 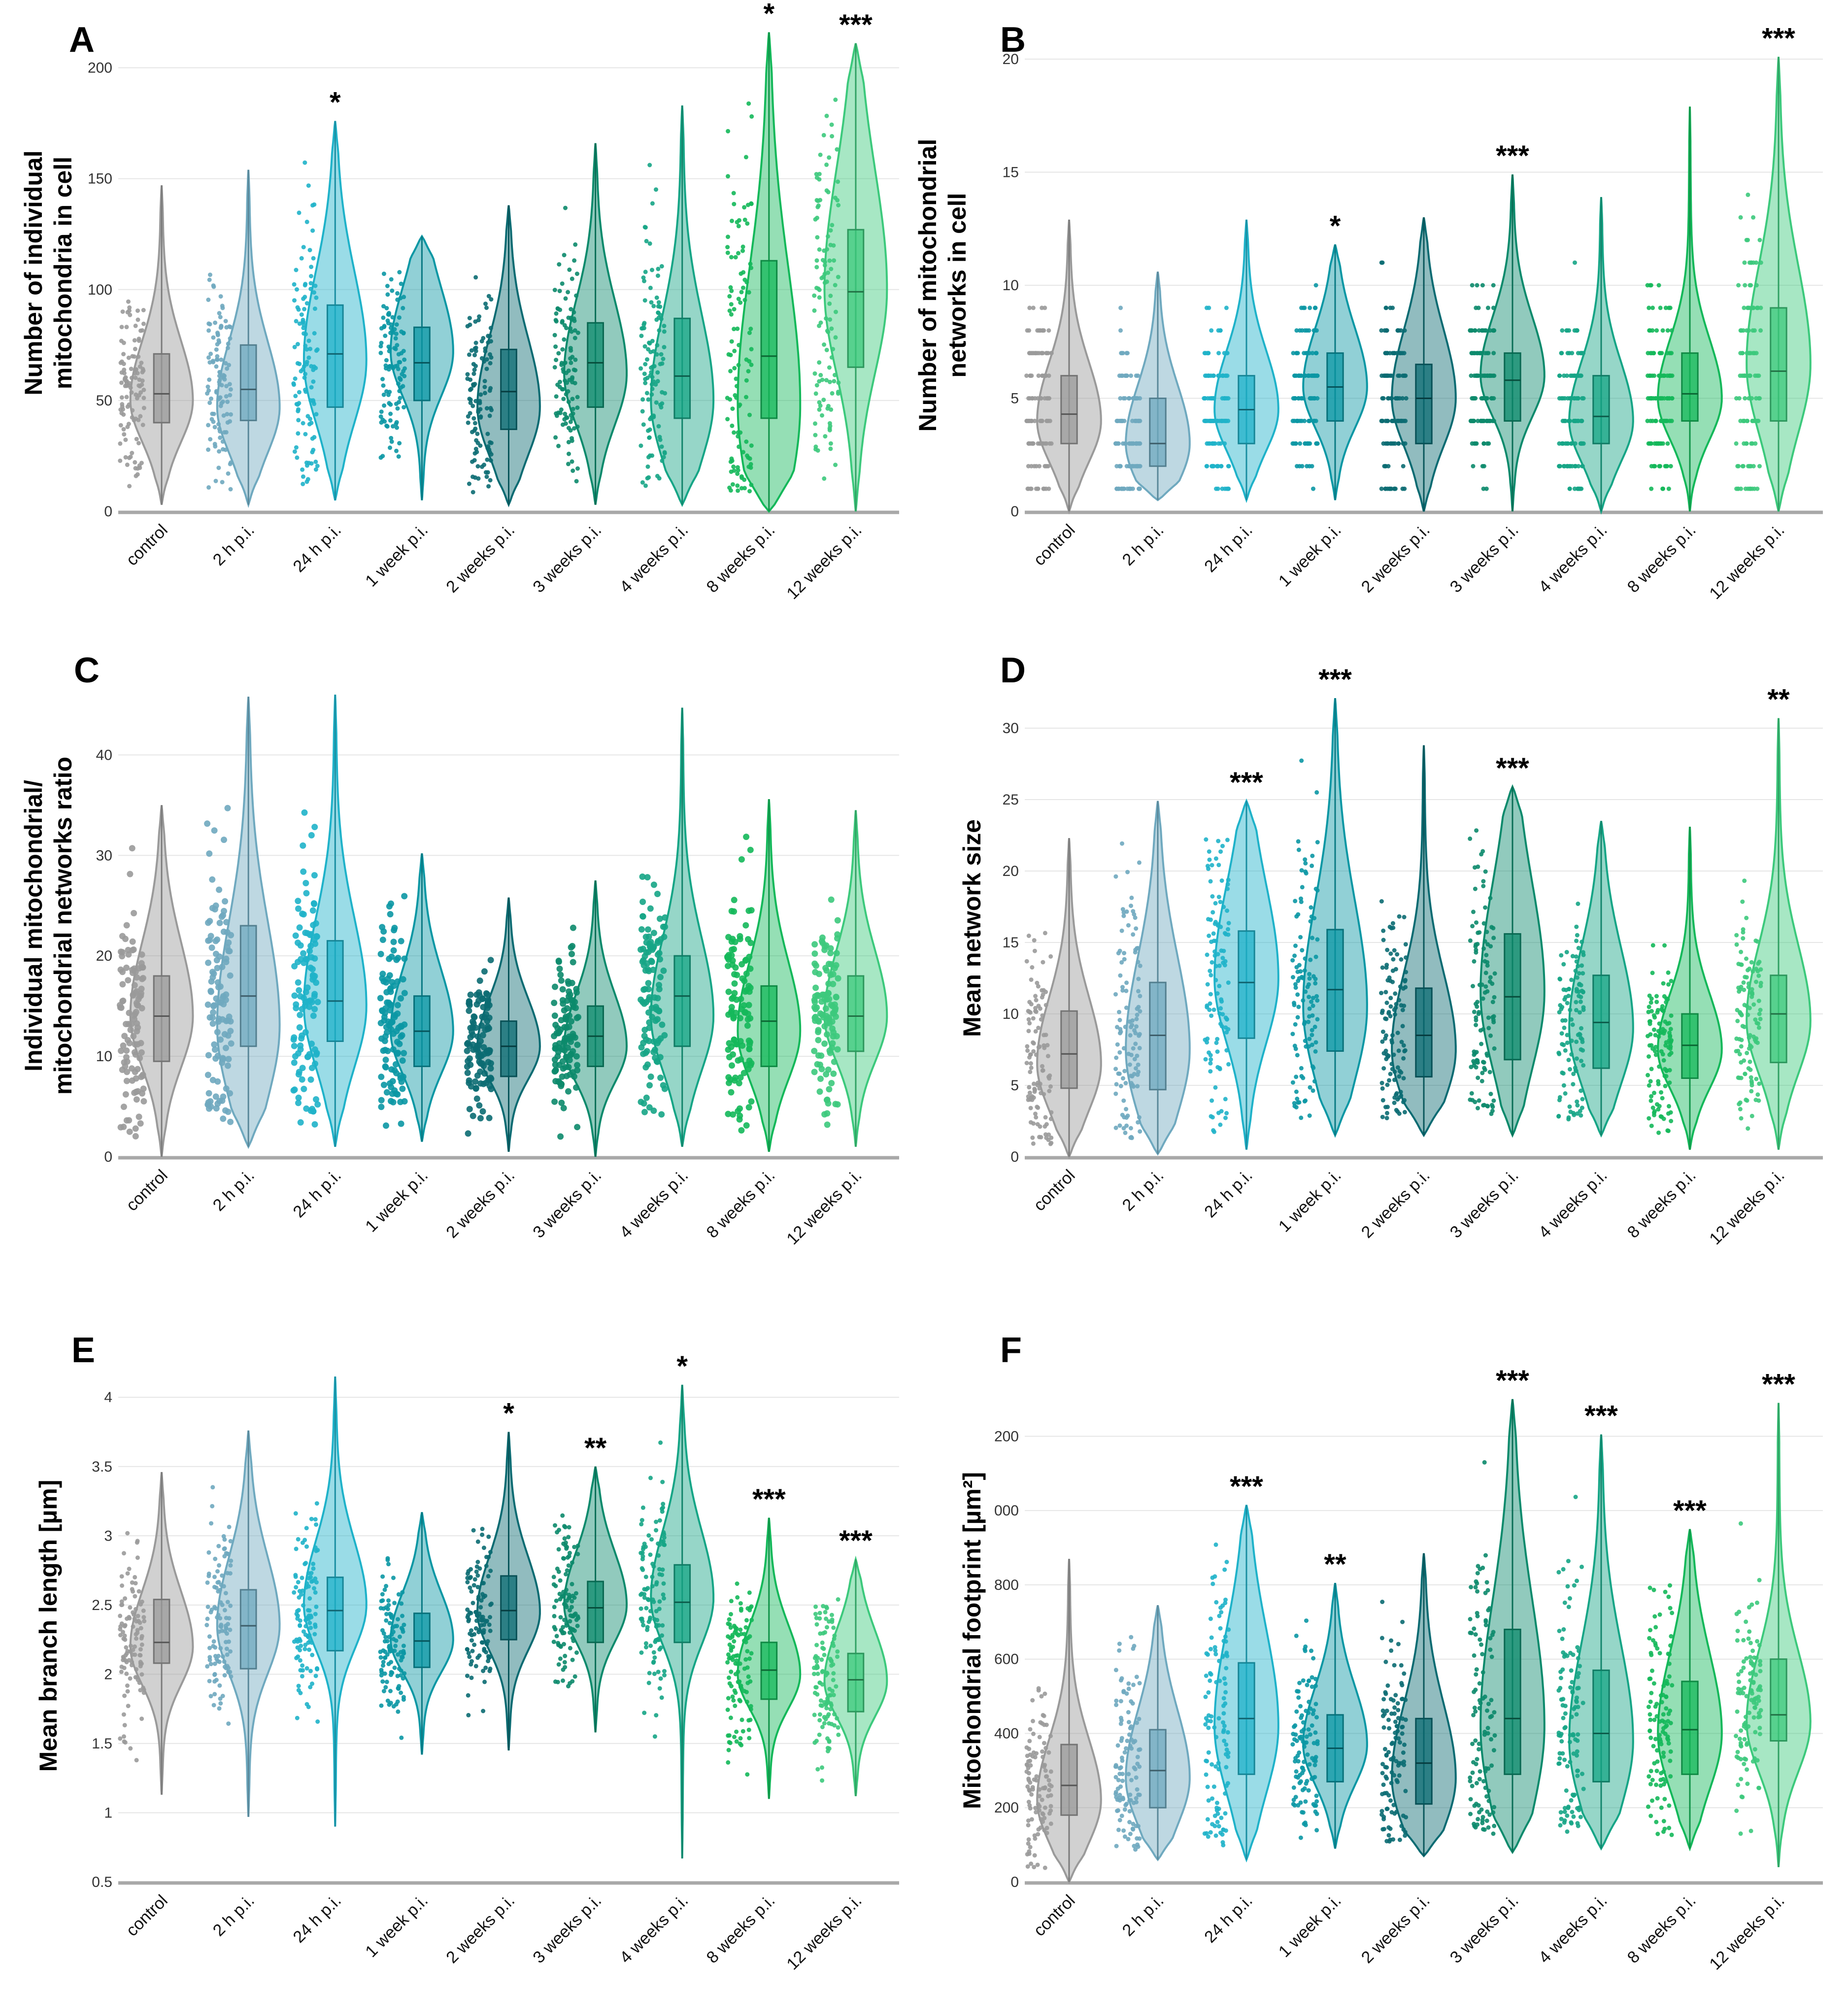 I want to click on x-tick-label: control, so click(x=147, y=1190).